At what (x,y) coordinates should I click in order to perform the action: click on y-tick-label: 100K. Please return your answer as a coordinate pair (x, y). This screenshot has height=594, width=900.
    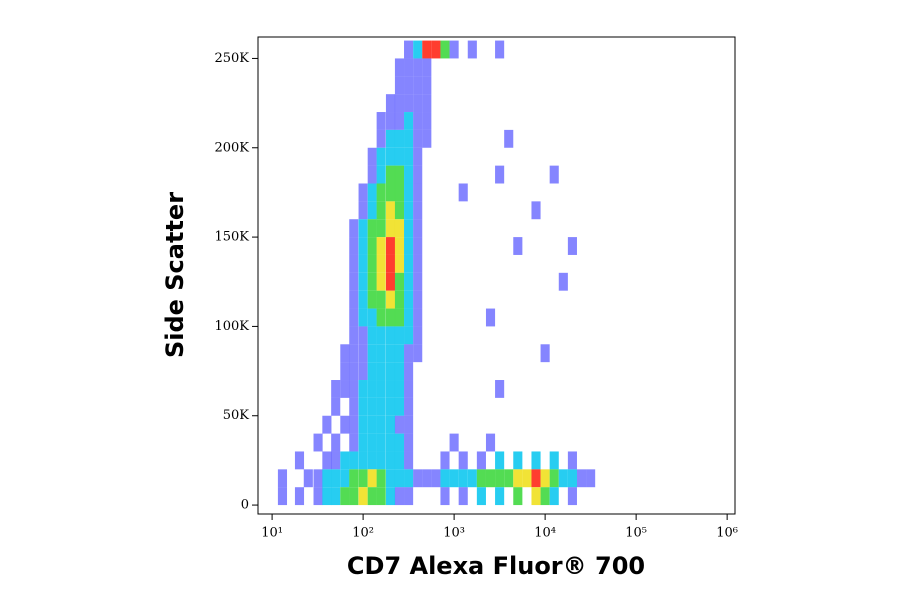
    Looking at the image, I should click on (231, 326).